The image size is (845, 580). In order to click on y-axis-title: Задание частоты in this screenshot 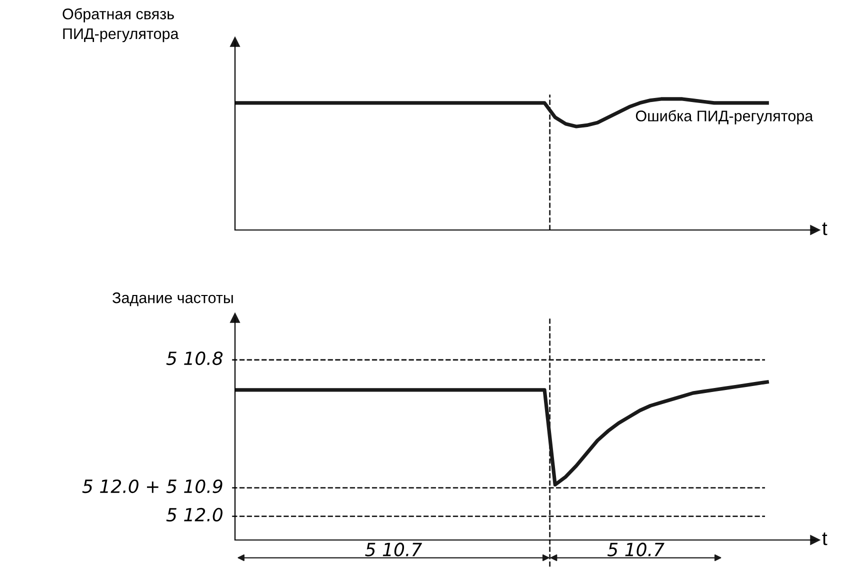, I will do `click(172, 299)`.